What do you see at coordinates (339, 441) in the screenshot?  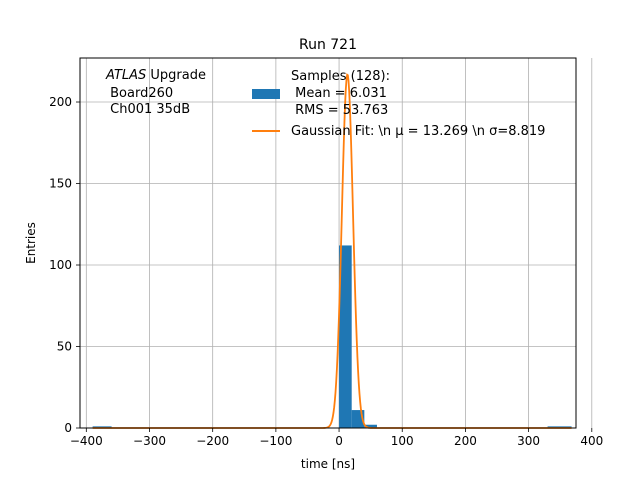 I see `x-tick-label: 0` at bounding box center [339, 441].